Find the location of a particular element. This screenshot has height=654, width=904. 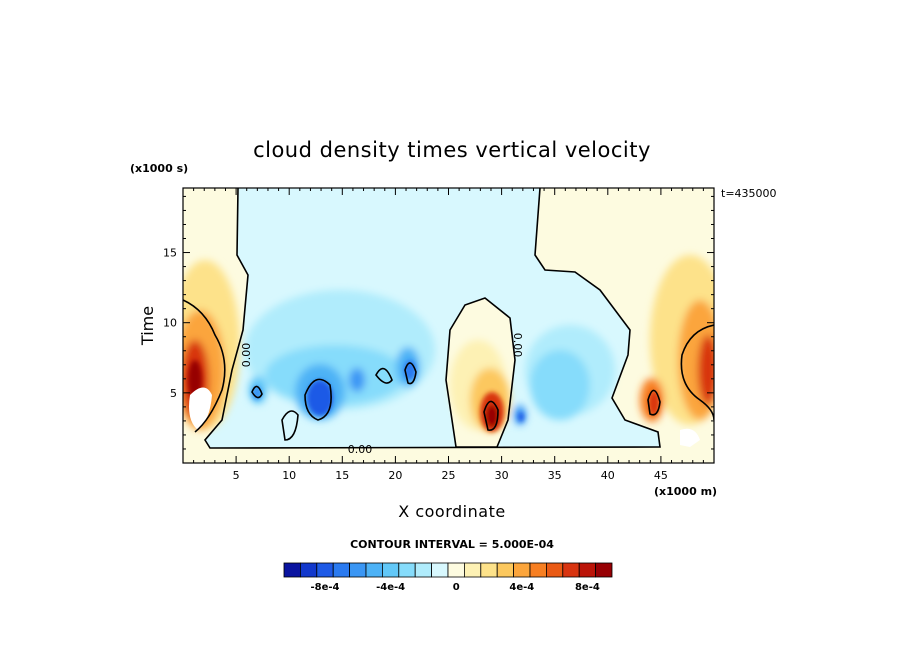

pos-core-29b is located at coordinates (492, 416).